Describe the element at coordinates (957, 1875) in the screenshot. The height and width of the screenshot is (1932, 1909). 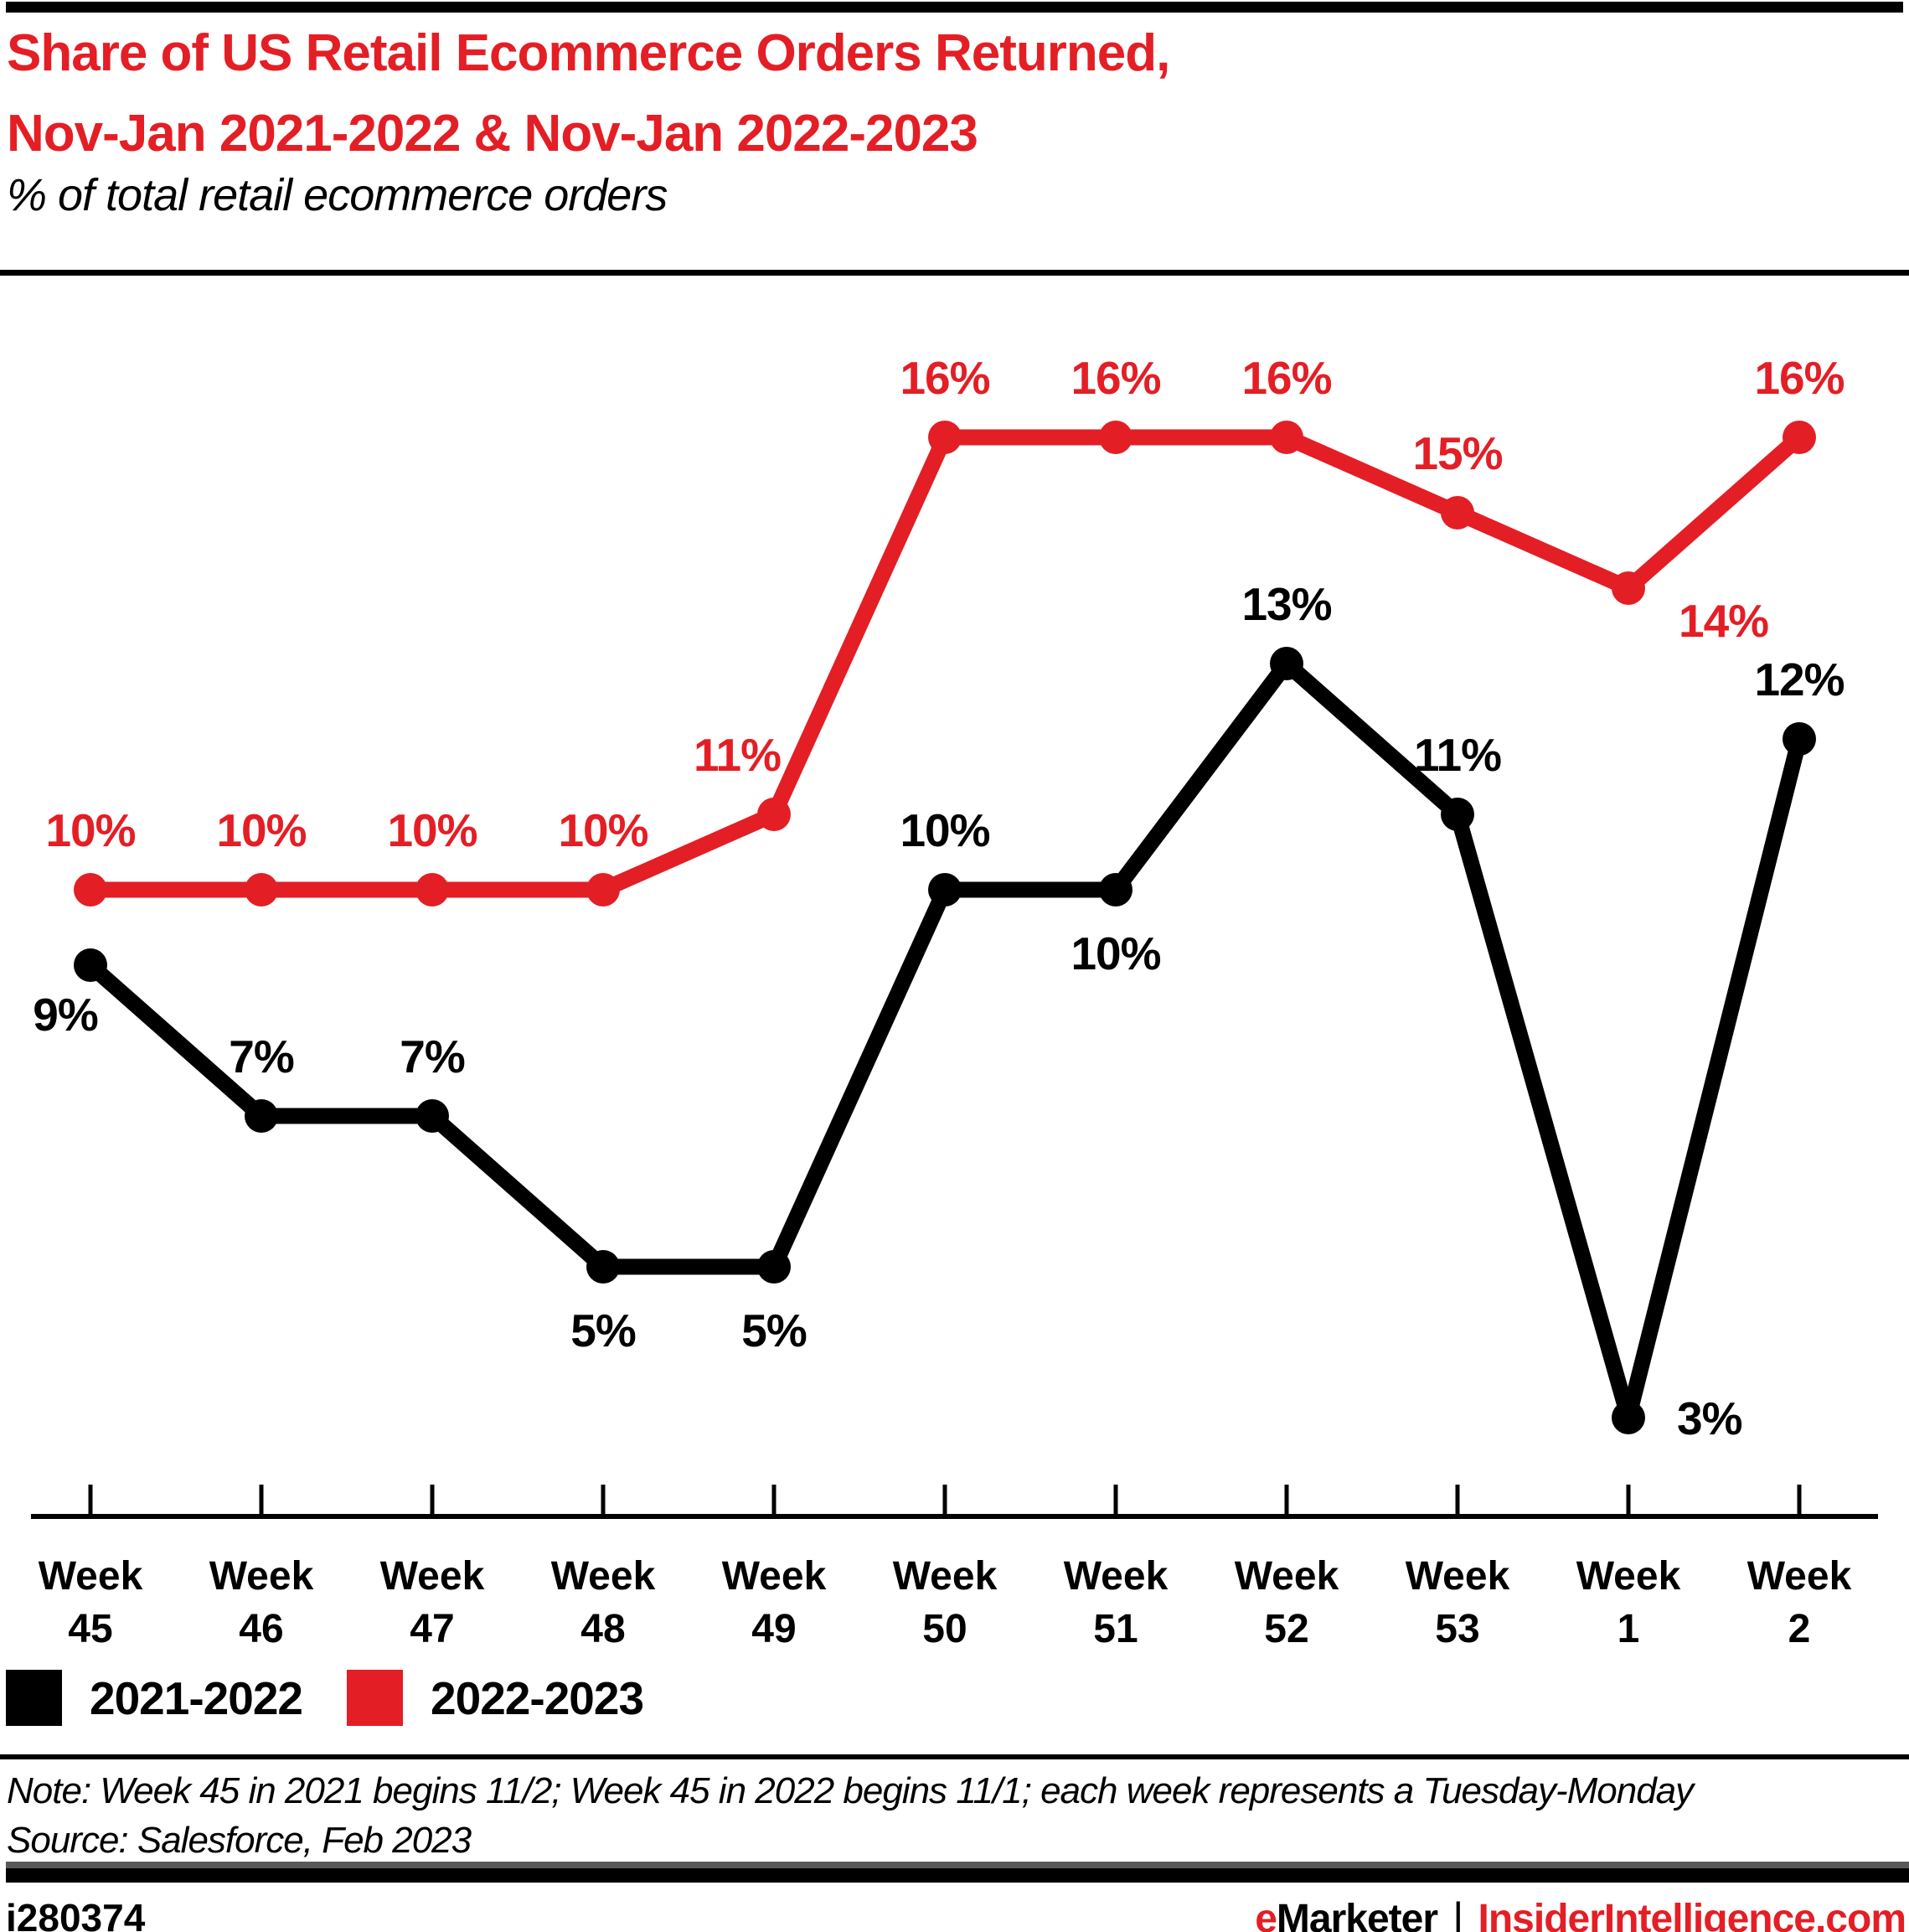
I see `footer-bar-black` at that location.